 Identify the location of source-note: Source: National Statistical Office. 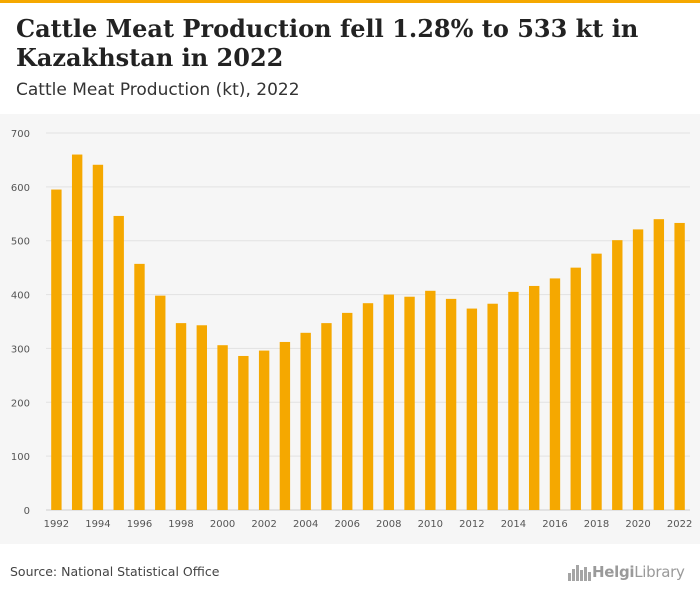
(115, 571).